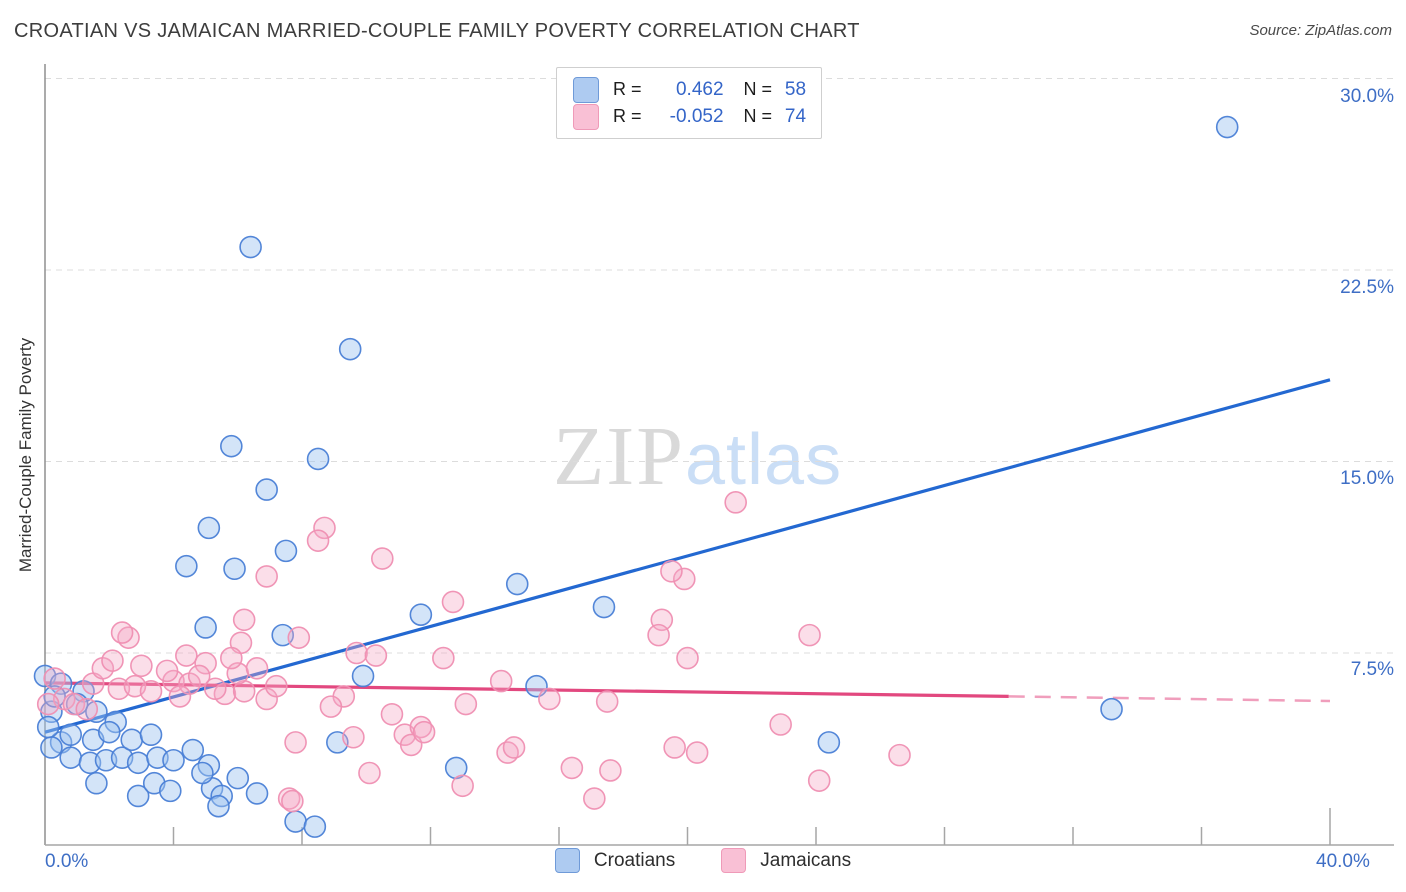 This screenshot has height=892, width=1406. Describe the element at coordinates (764, 460) in the screenshot. I see `watermark-atlas: atlas` at that location.